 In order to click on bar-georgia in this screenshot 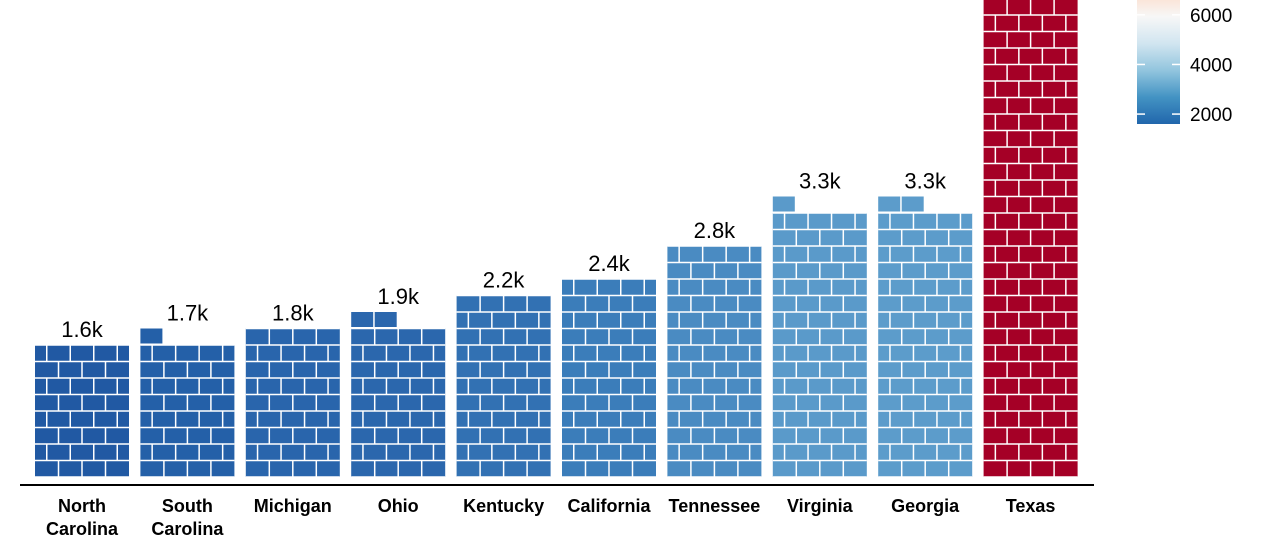, I will do `click(925, 337)`.